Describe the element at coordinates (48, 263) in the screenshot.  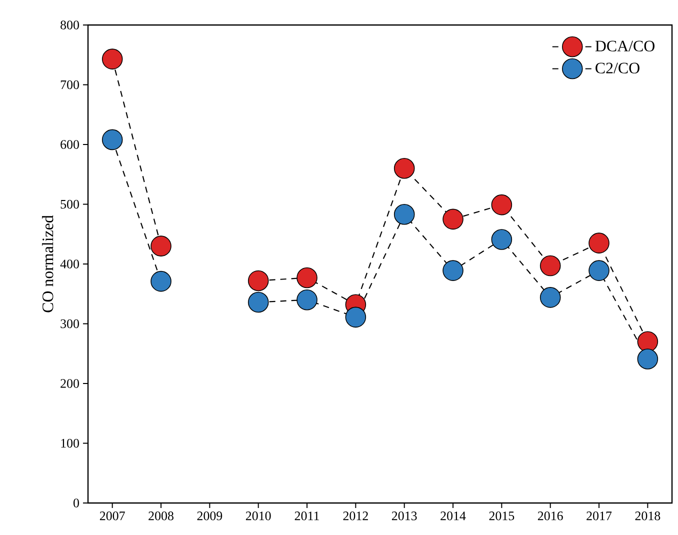
I see `y-axis-title: CO normalized` at that location.